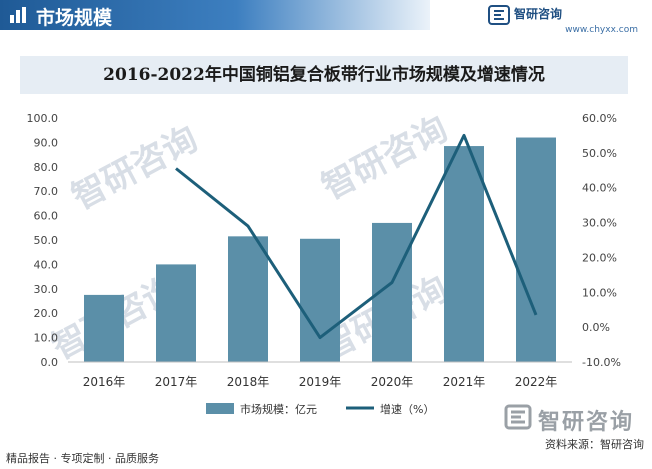 The image size is (652, 469). I want to click on footer-tagline: 精品报告 · 专项定制 · 品质服务, so click(82, 458).